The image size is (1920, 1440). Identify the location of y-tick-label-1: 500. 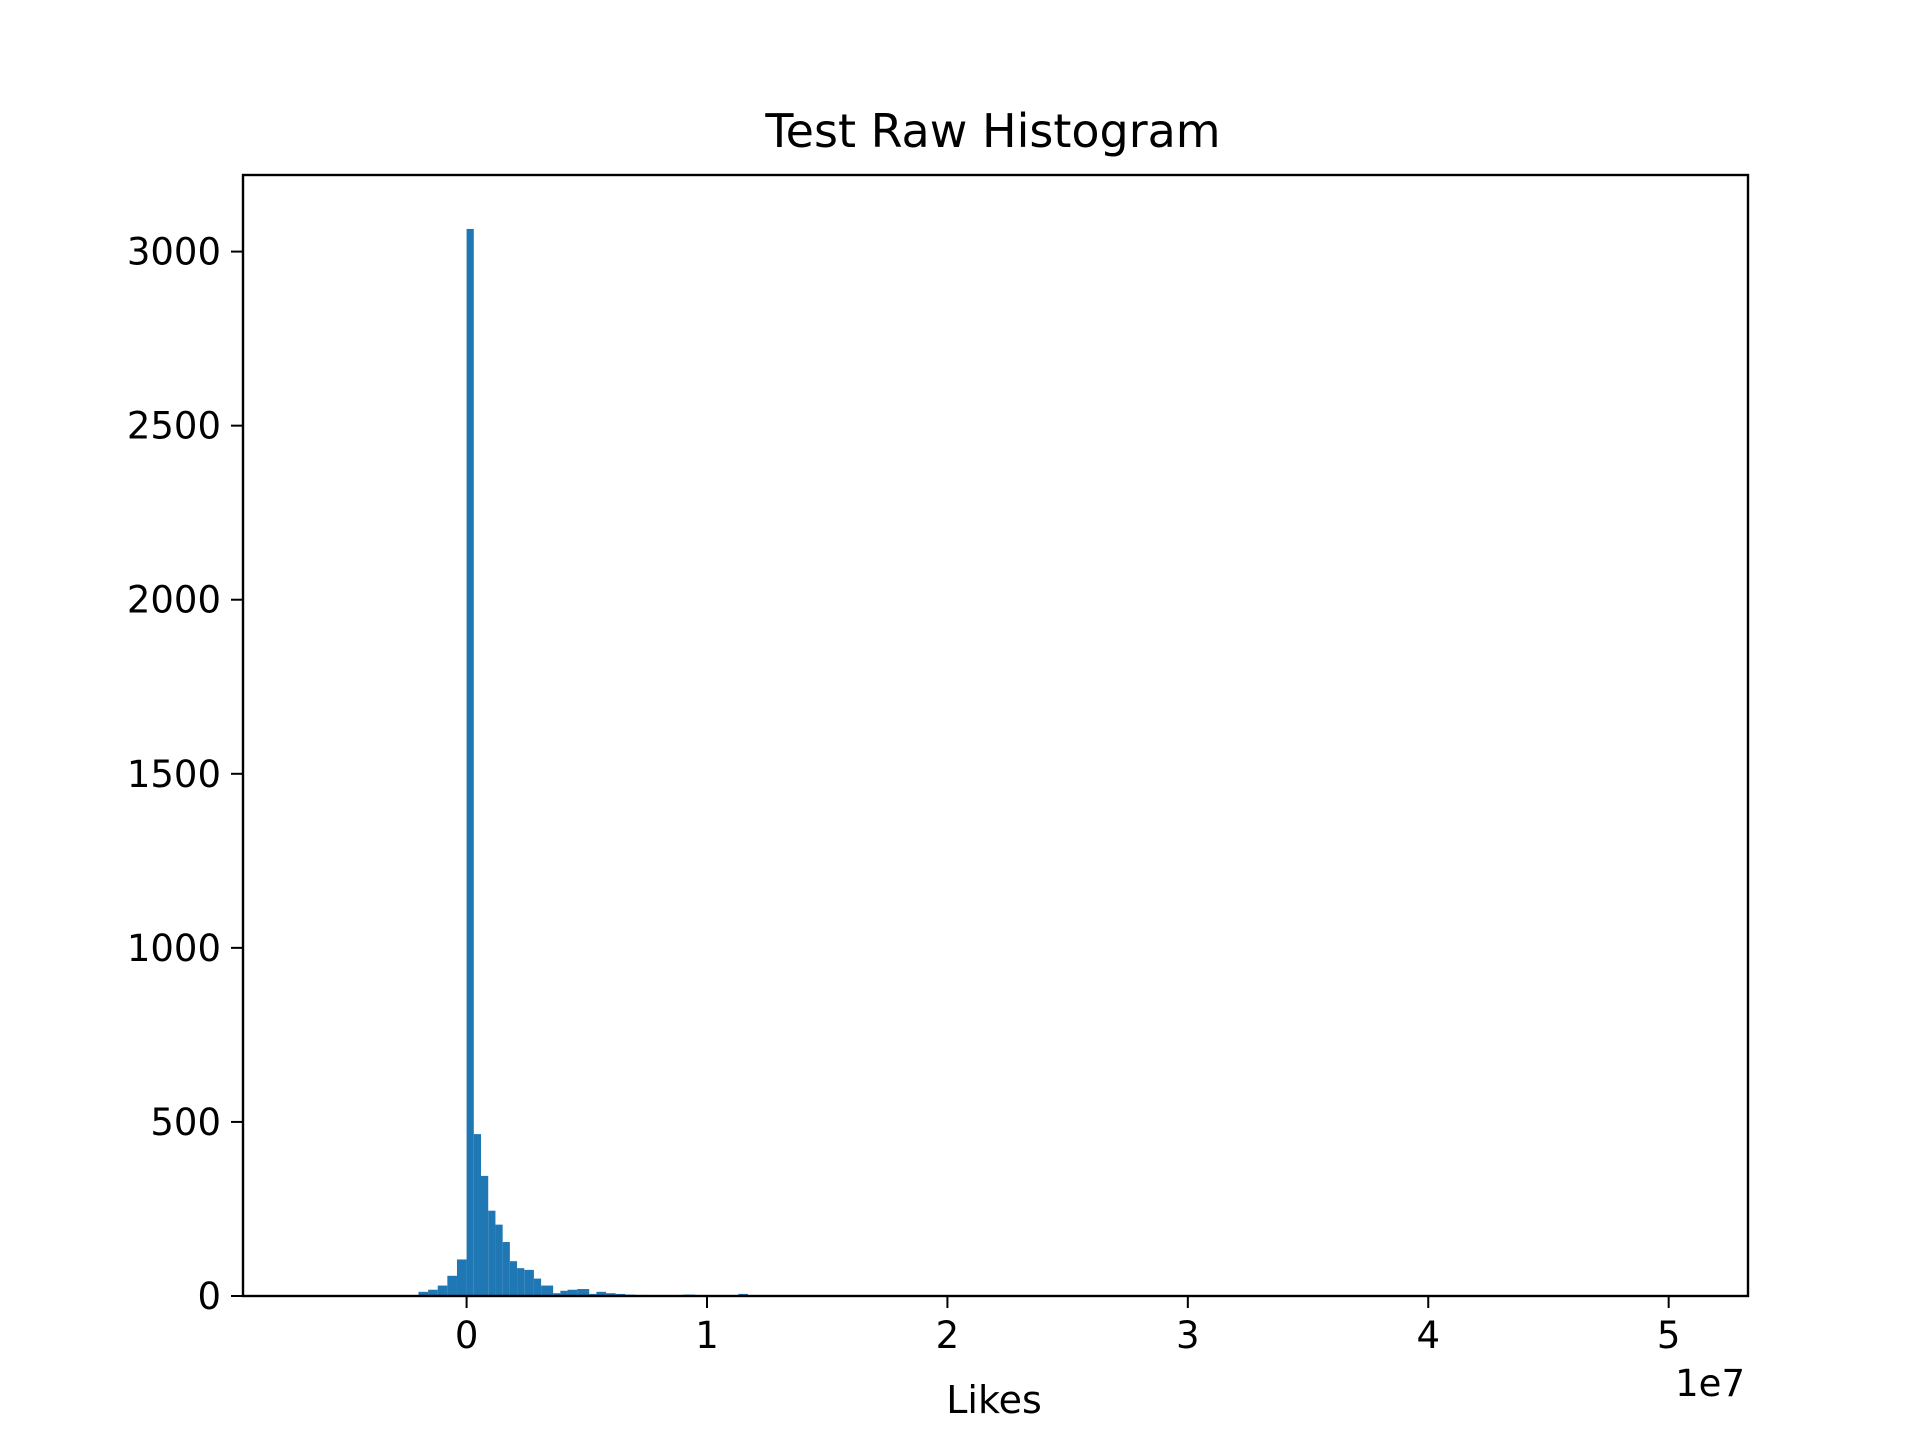
(185, 1122).